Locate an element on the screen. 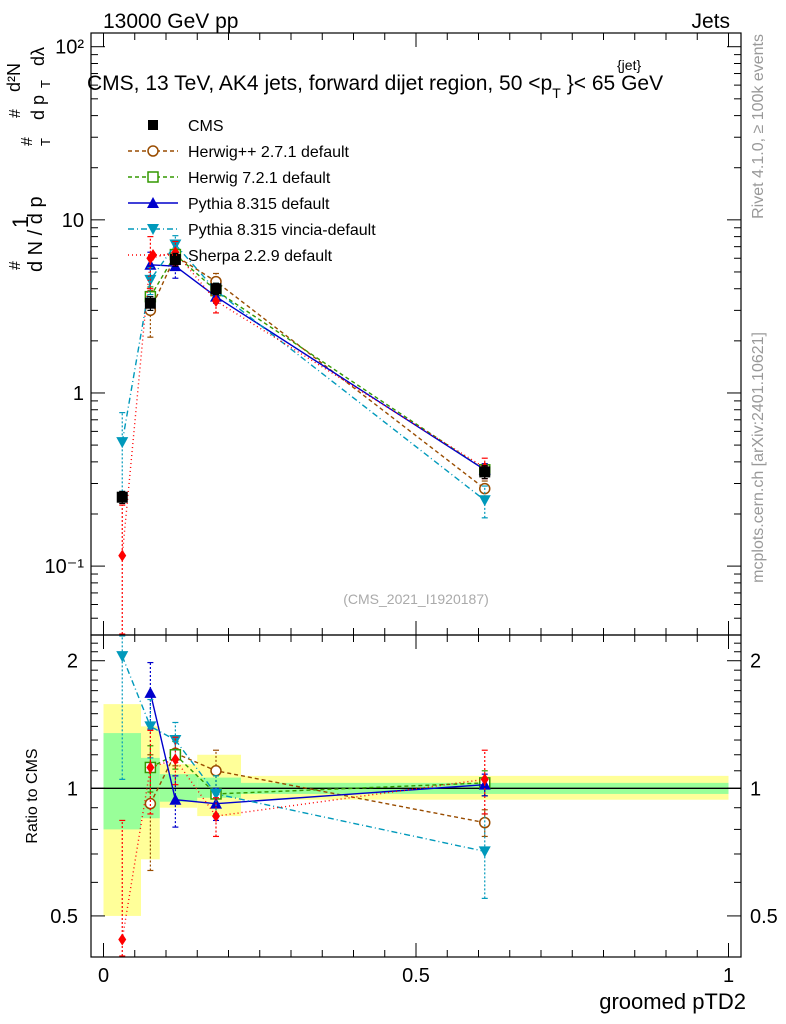  y-tick-label: 10² is located at coordinates (69, 48).